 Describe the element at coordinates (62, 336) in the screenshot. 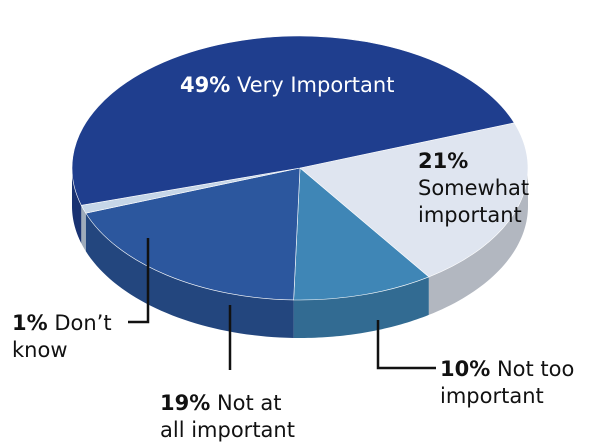

I see `slice-label: 1% Don’t know` at that location.